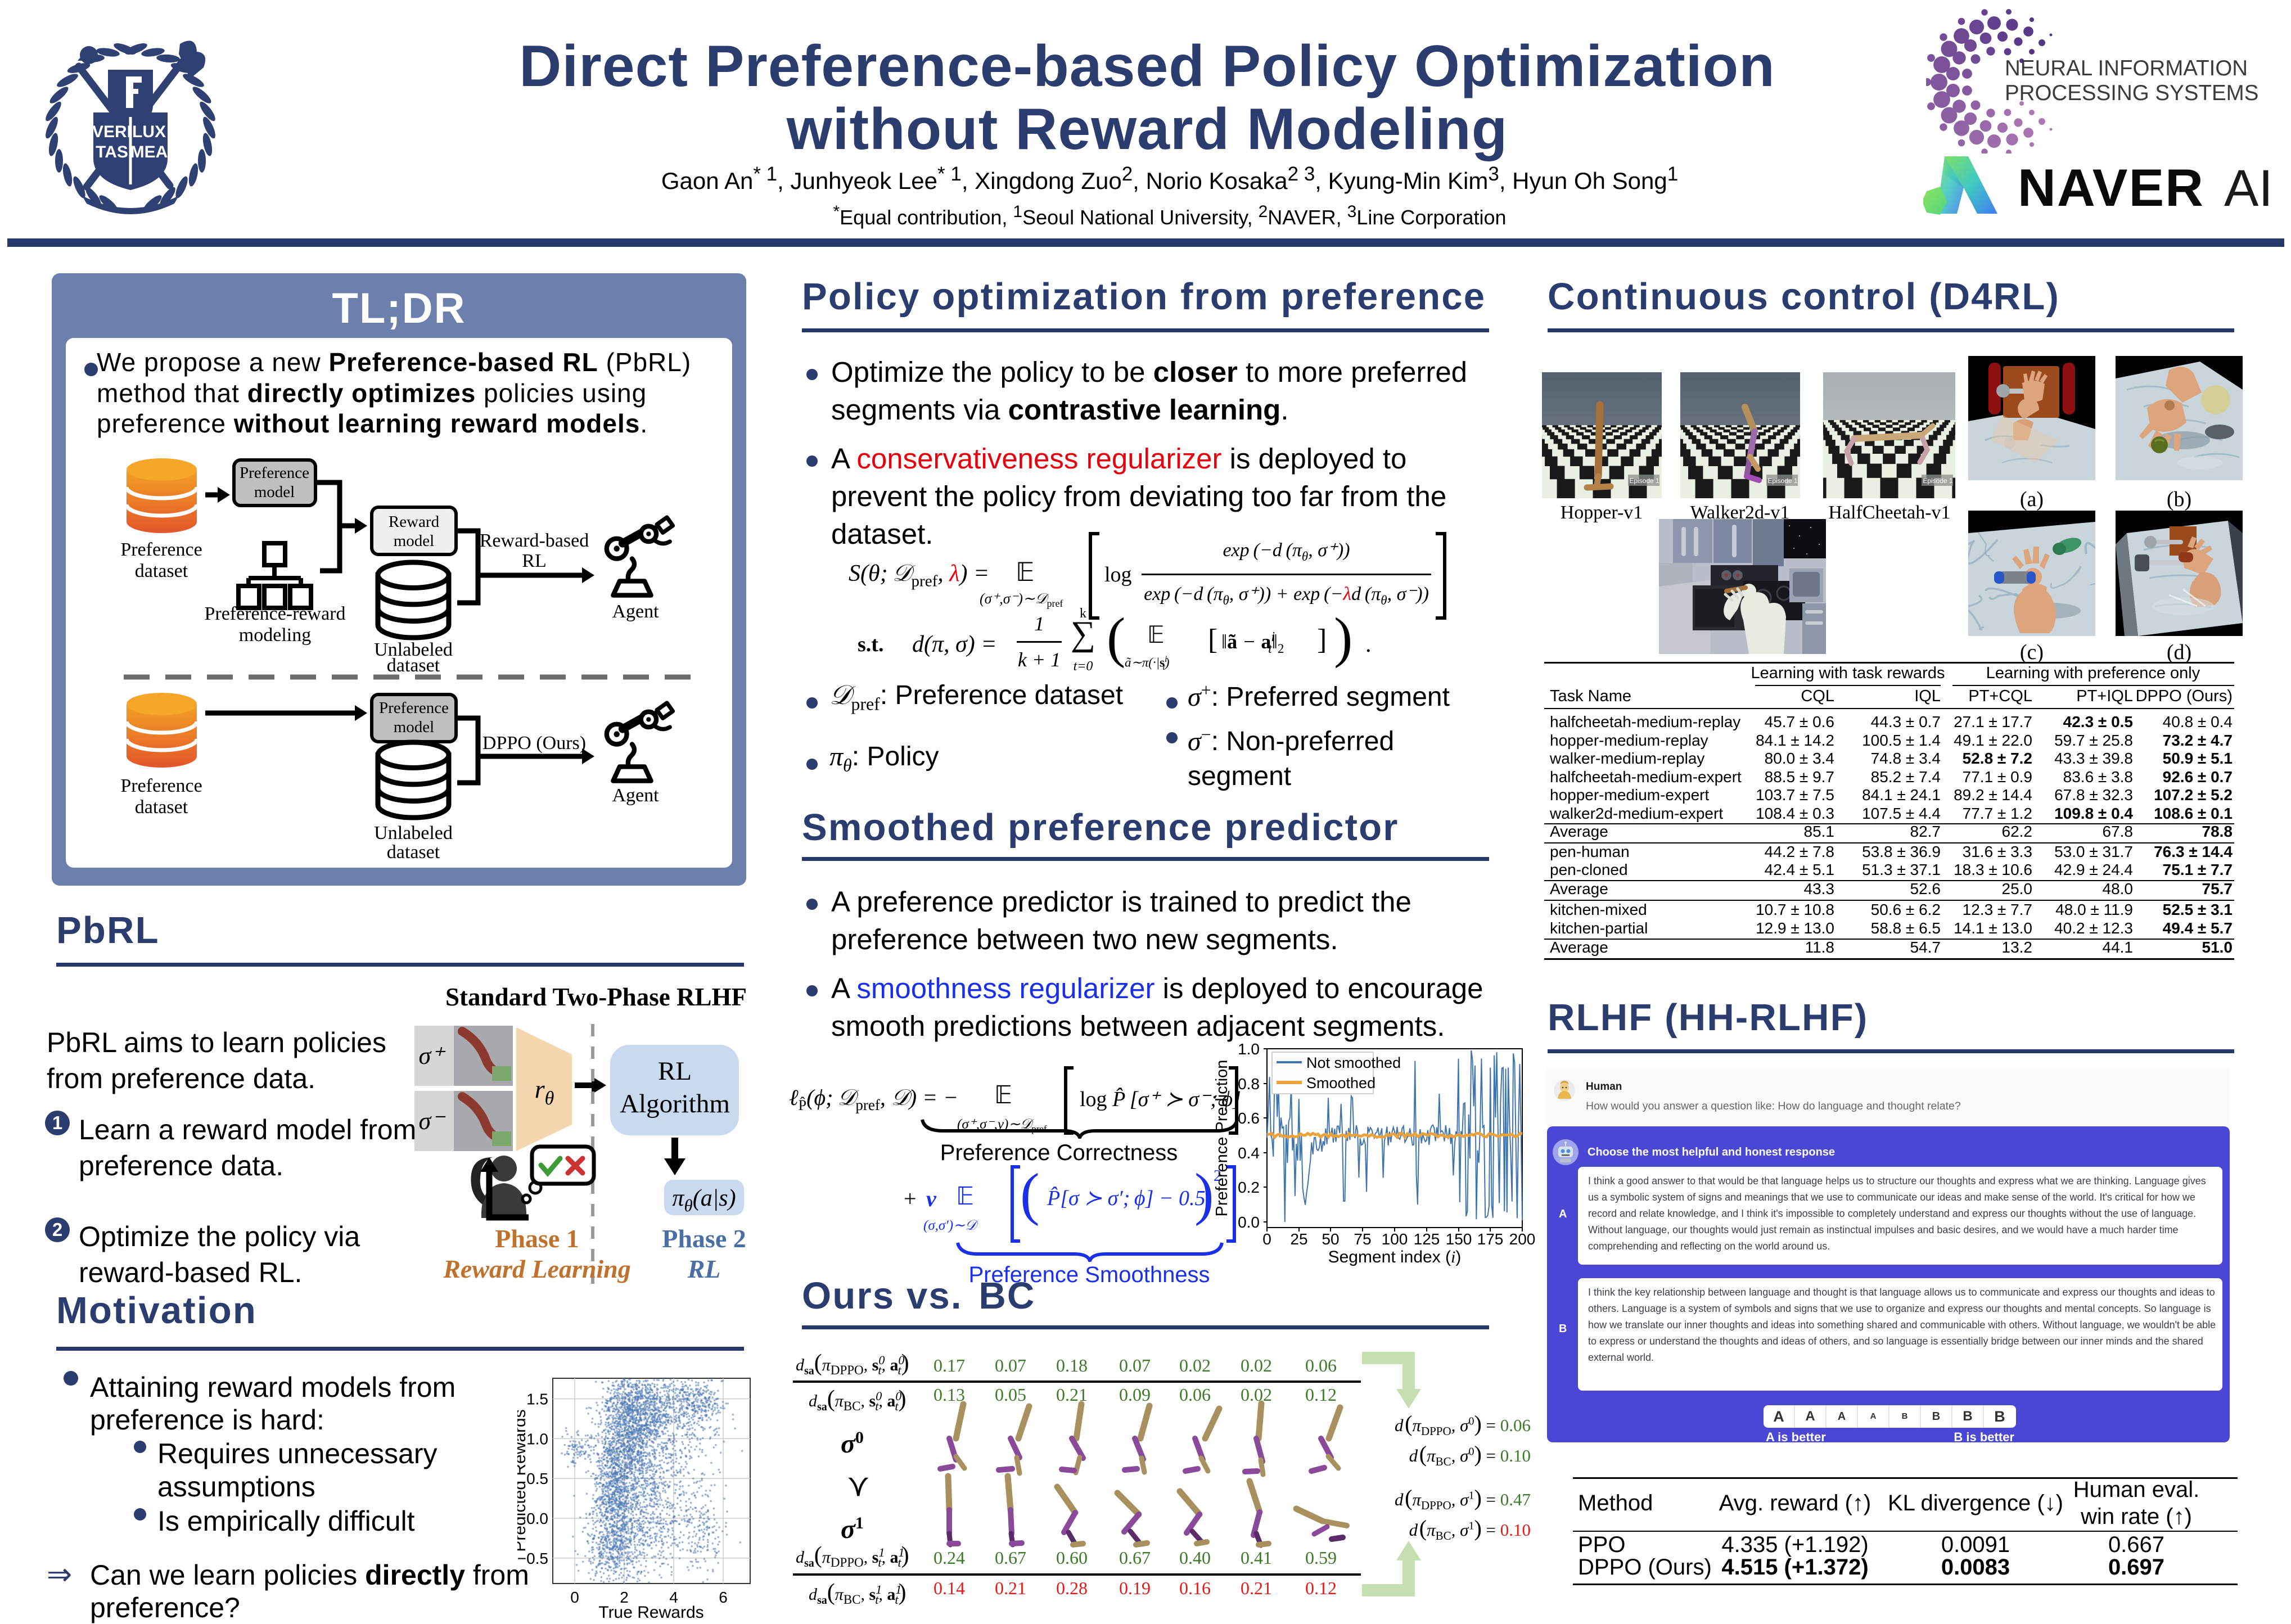 Image resolution: width=2291 pixels, height=1624 pixels. Describe the element at coordinates (1522, 1239) in the screenshot. I see `svg-text: 200` at that location.